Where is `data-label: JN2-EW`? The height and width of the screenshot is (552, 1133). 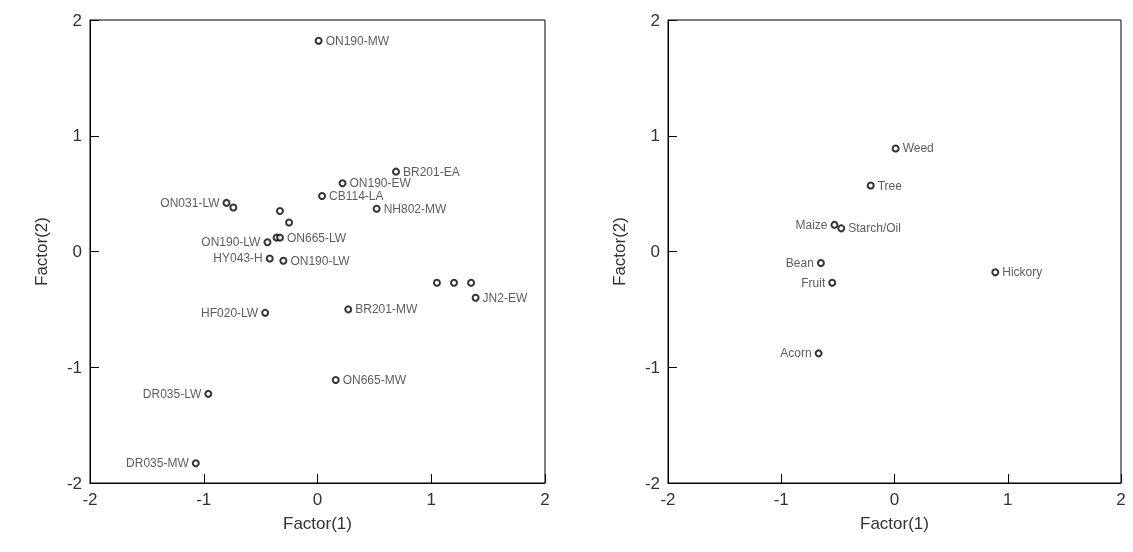 data-label: JN2-EW is located at coordinates (505, 297).